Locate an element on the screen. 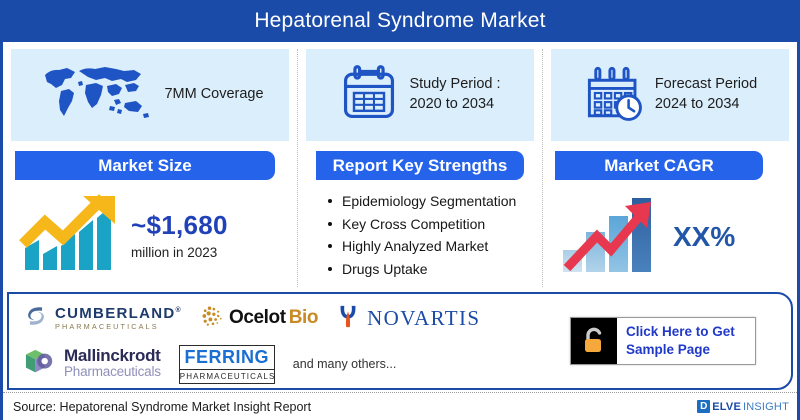 The height and width of the screenshot is (420, 800). logo-row-1: CUMBERLAND® PHARMACEUTICALS is located at coordinates (293, 318).